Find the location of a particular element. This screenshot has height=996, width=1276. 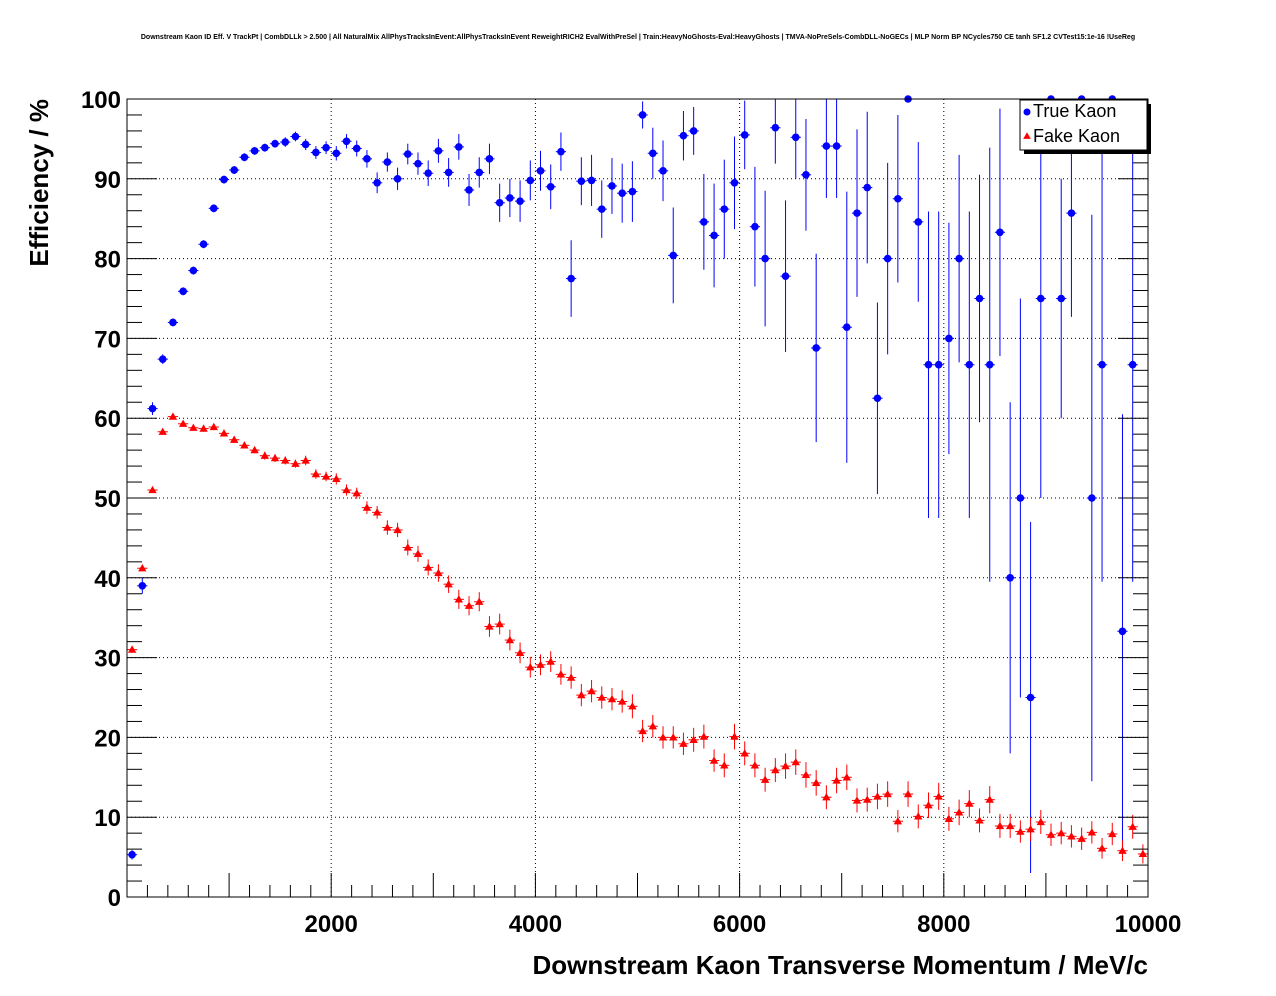

y-tick-label: 30 is located at coordinates (107, 659).